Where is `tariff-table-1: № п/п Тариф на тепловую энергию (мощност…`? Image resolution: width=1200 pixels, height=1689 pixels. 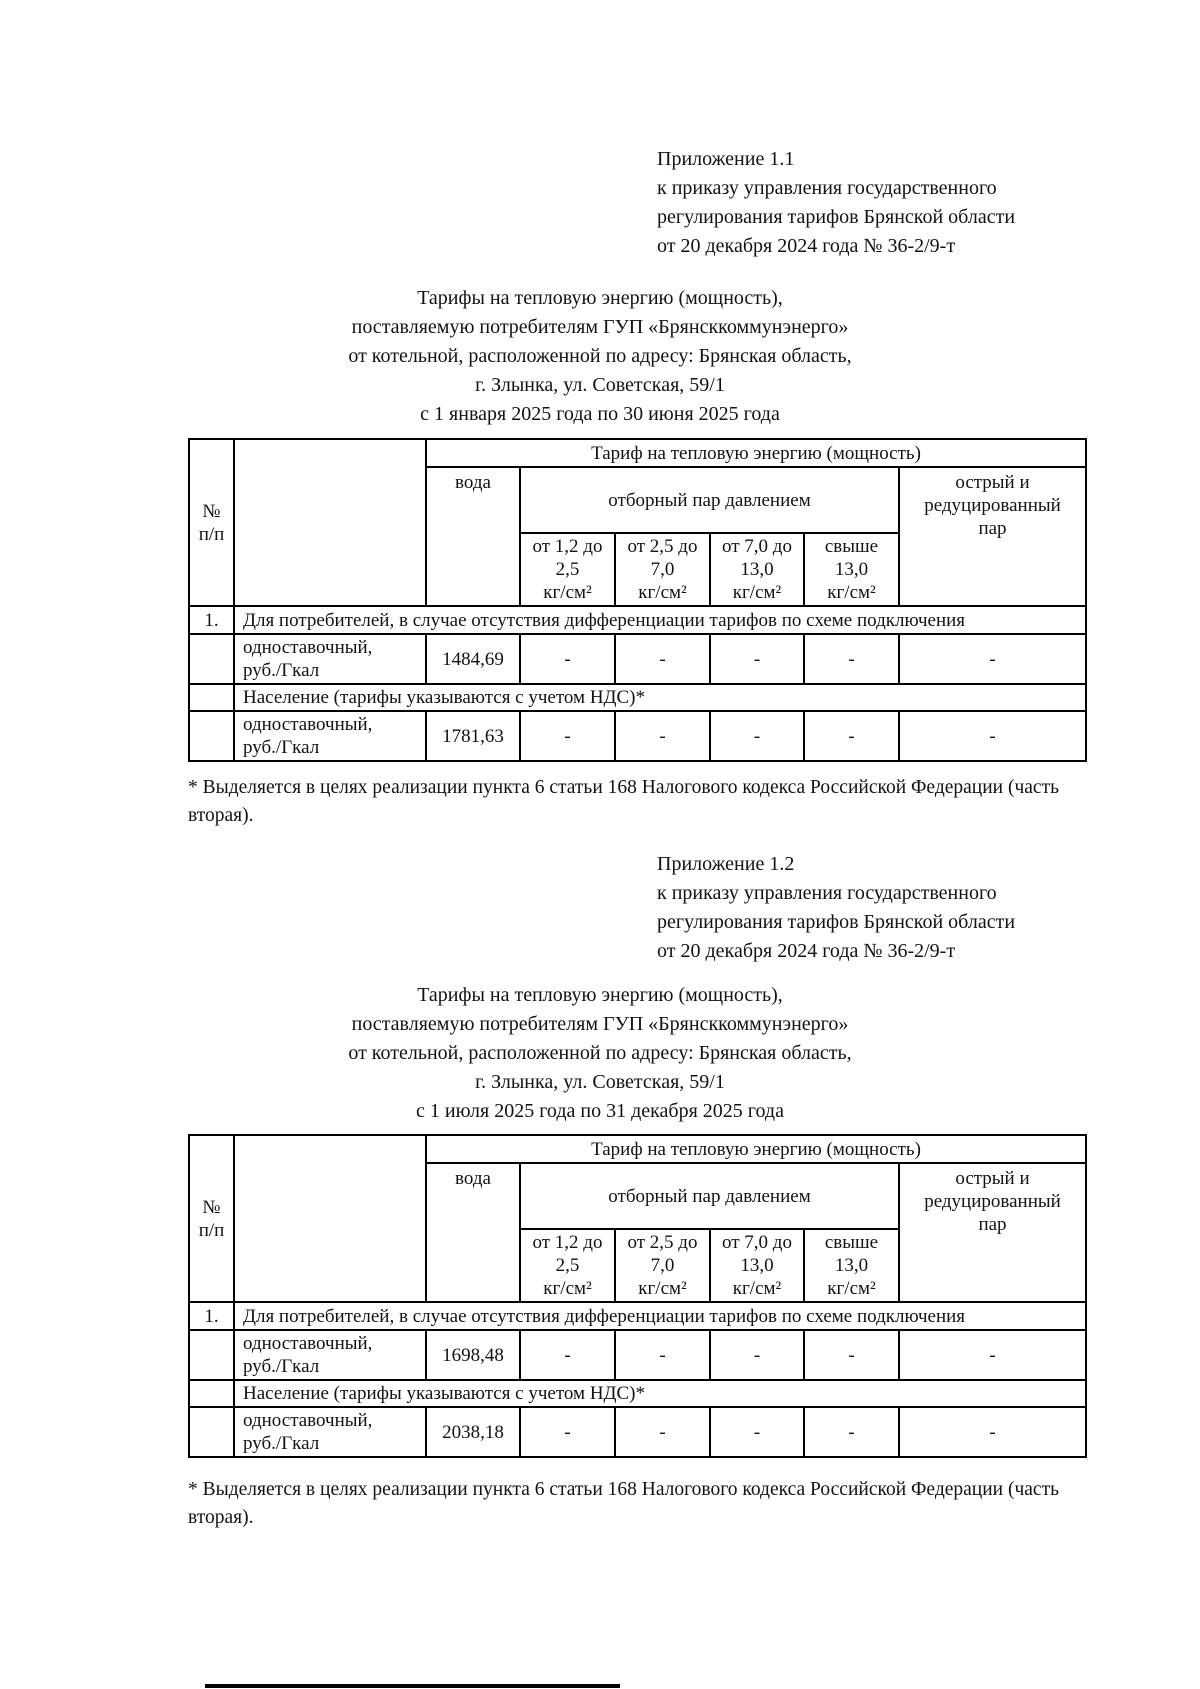
tariff-table-1: № п/п Тариф на тепловую энергию (мощност… is located at coordinates (637, 600).